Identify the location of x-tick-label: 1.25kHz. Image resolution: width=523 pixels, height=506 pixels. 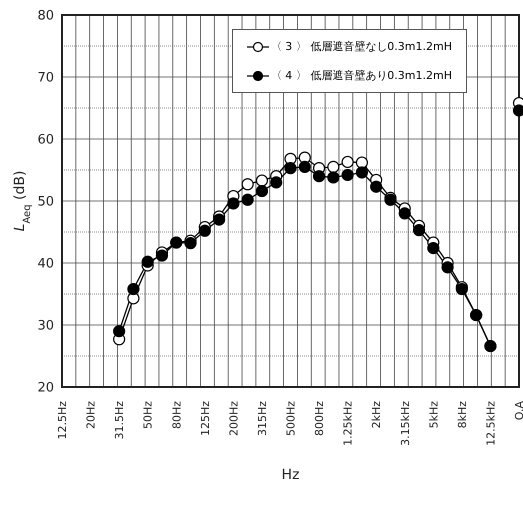
(348, 423).